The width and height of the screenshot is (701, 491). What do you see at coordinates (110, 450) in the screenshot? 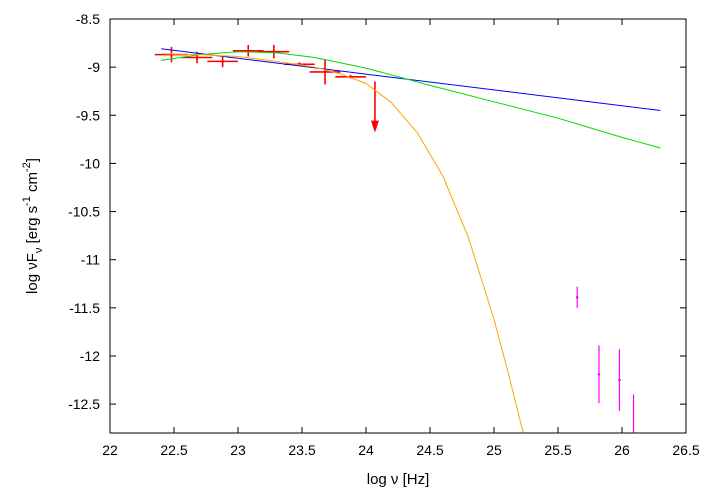
I see `x-tick-label: 22` at bounding box center [110, 450].